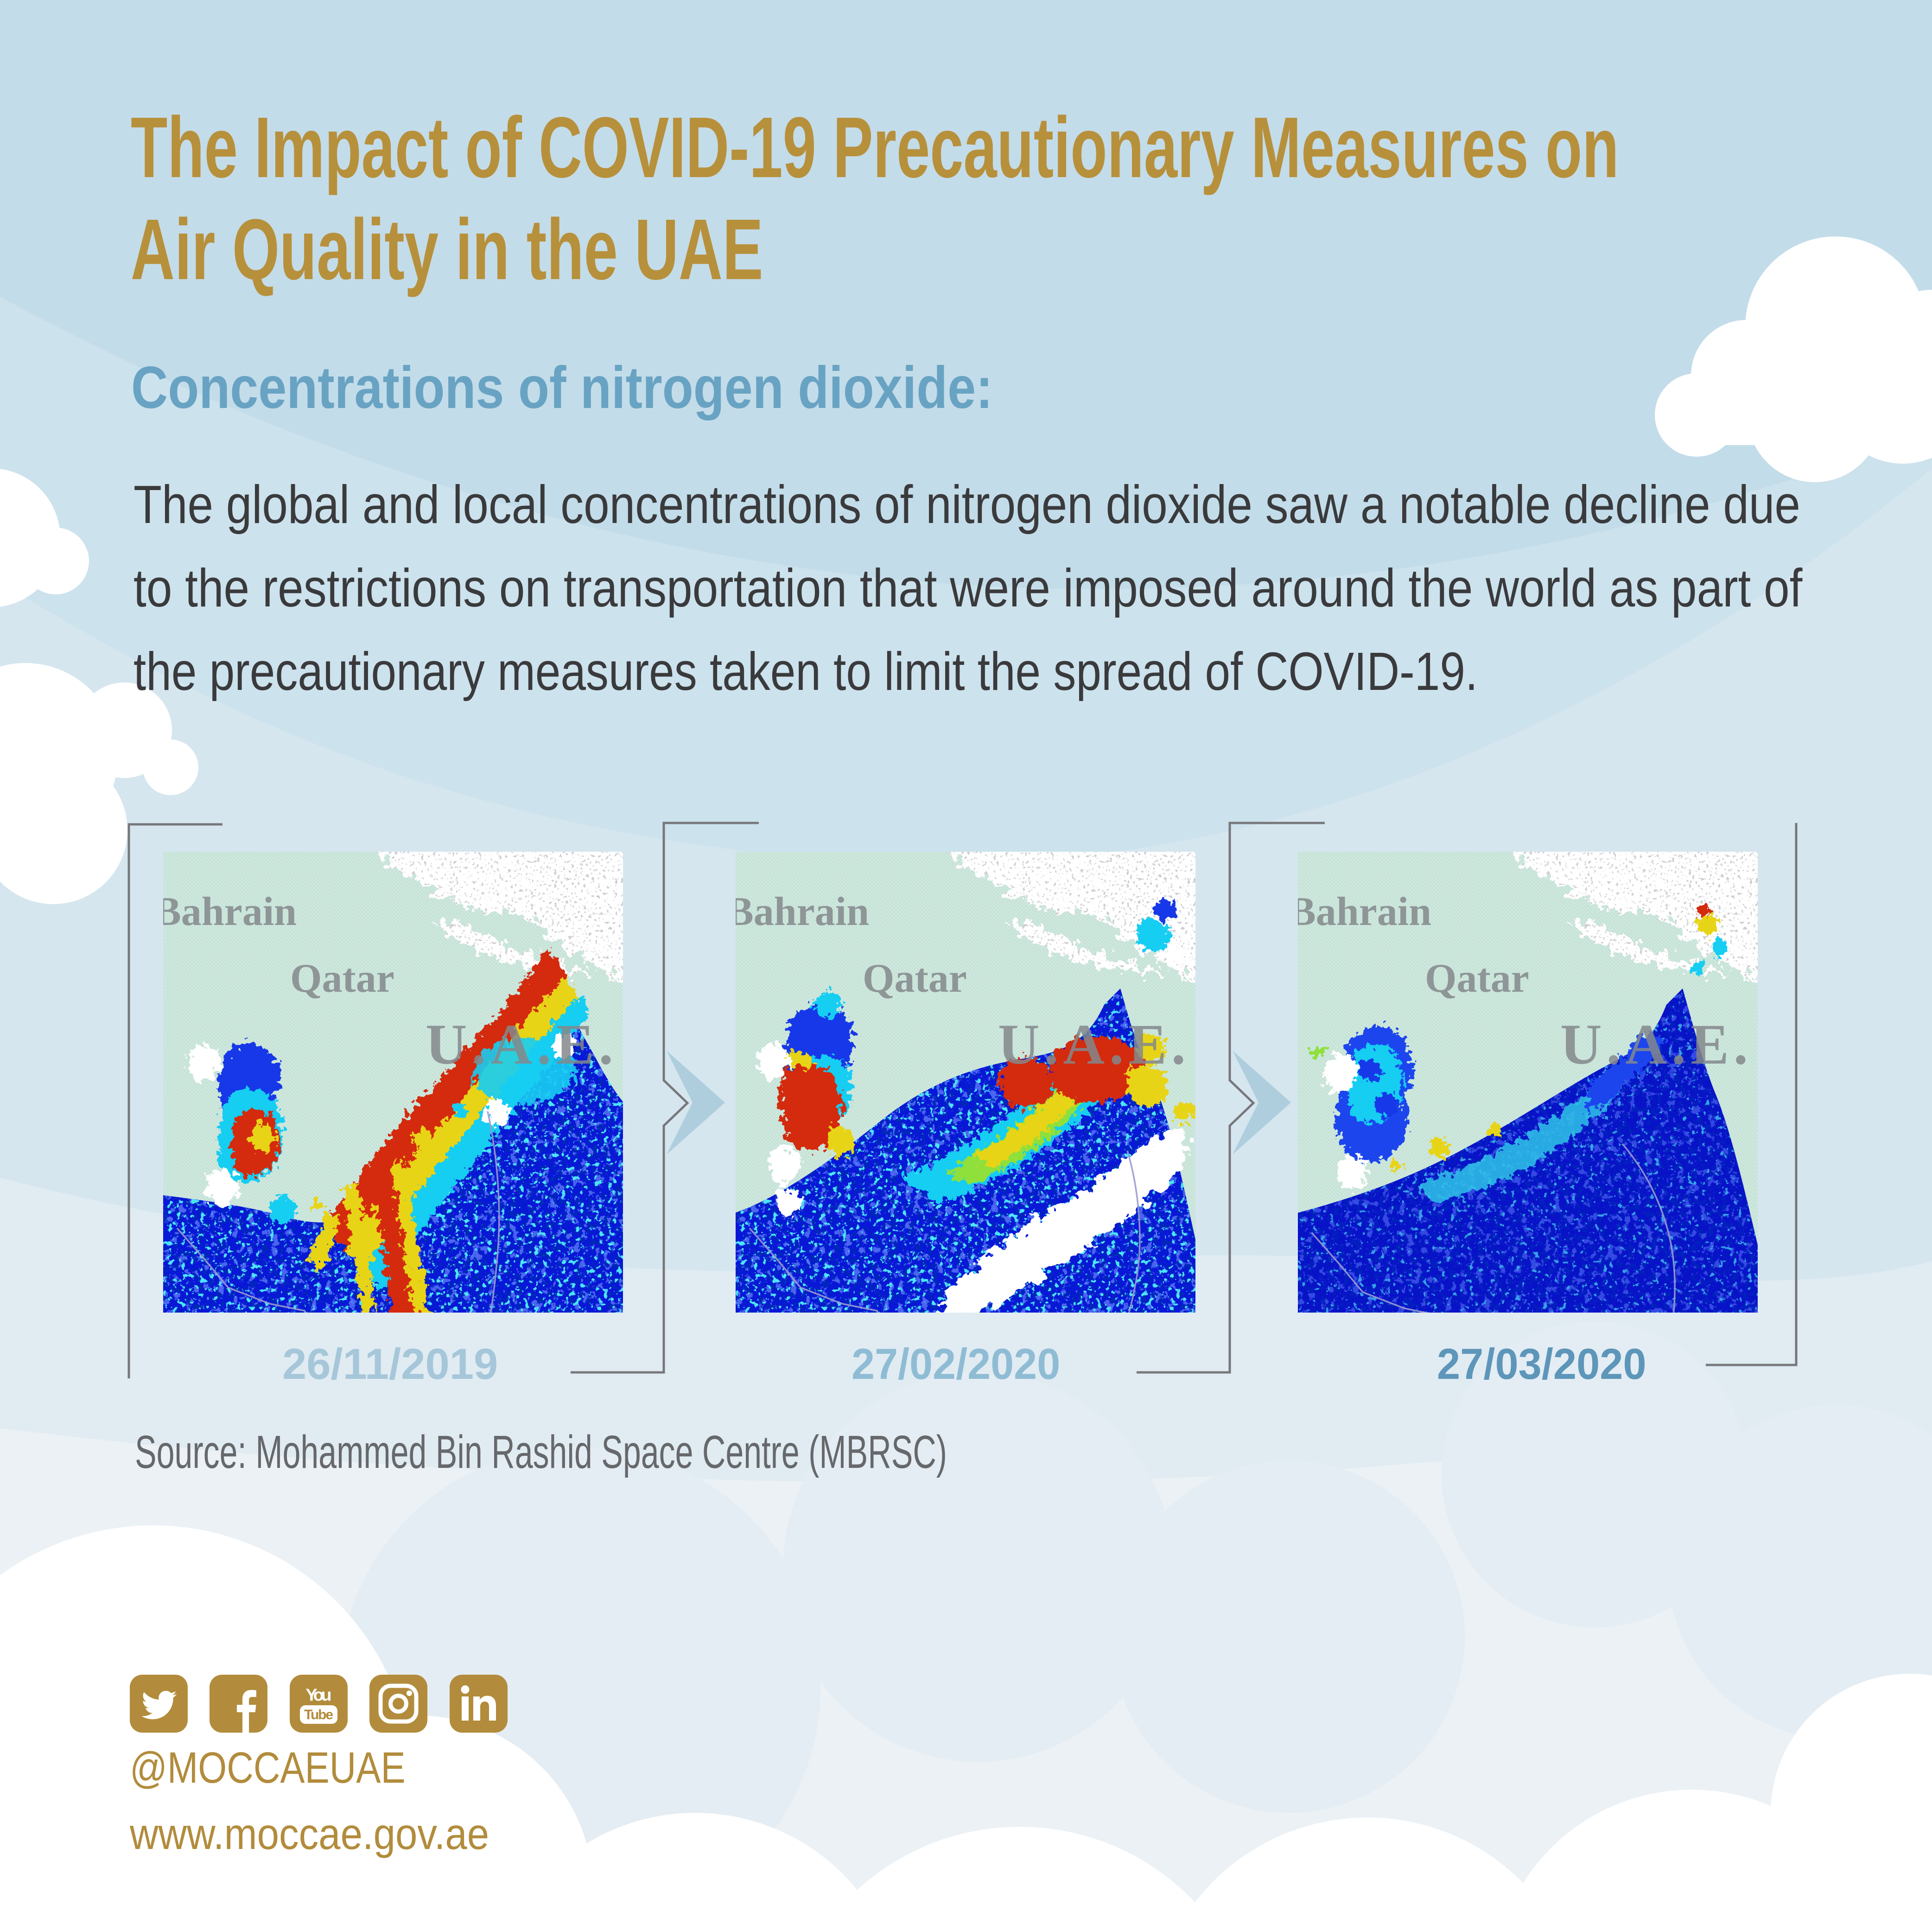  What do you see at coordinates (318, 1714) in the screenshot?
I see `svg-text: Tube` at bounding box center [318, 1714].